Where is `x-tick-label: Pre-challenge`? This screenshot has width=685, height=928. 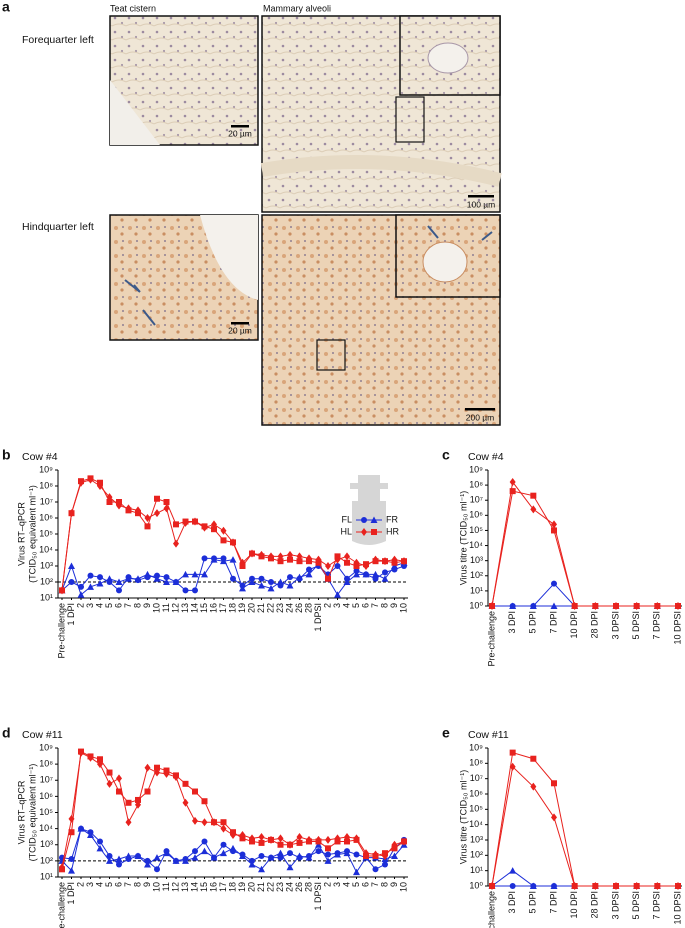 x-tick-label: Pre-challenge is located at coordinates (61, 631).